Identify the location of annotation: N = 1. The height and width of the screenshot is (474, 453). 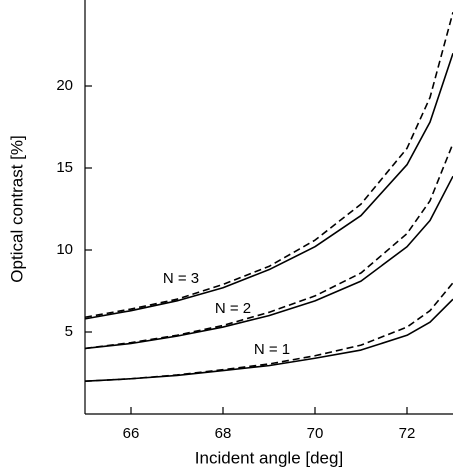
(272, 349).